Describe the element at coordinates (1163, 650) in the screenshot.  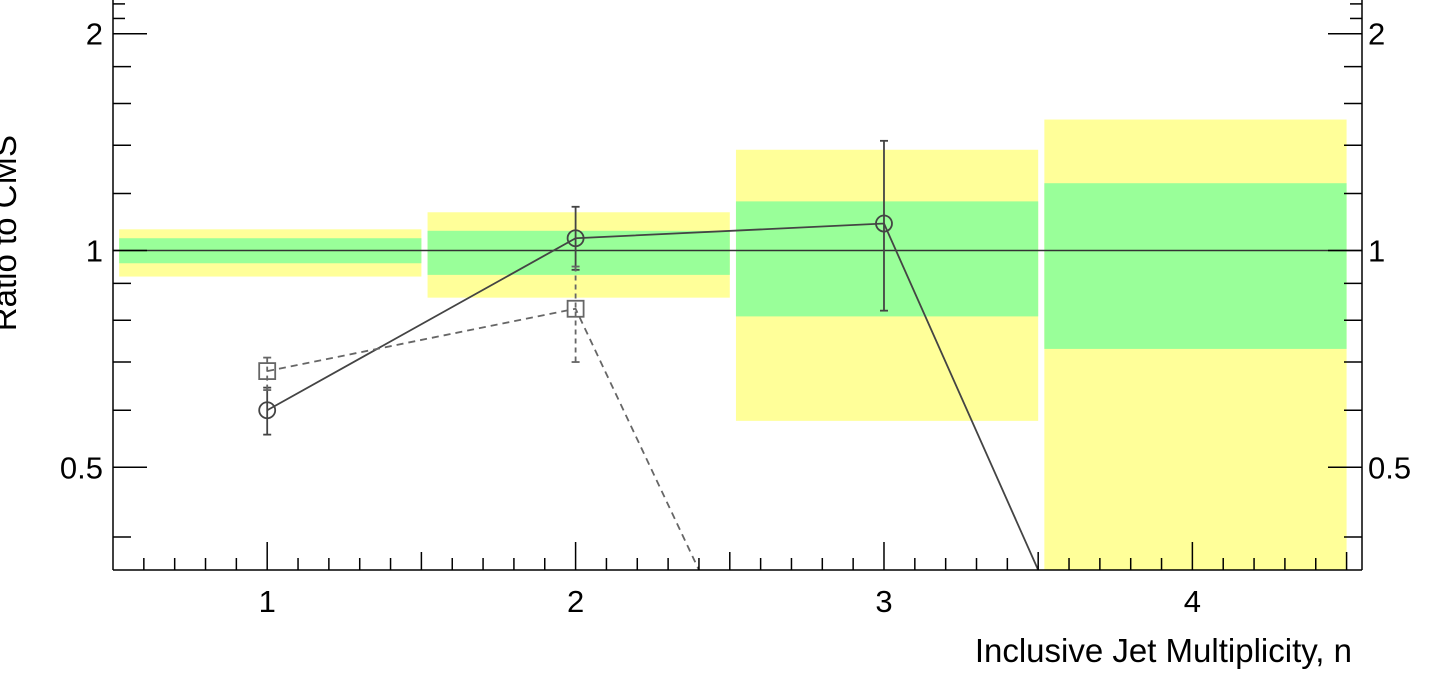
I see `x-axis-title: Inclusive Jet Multiplicity, n` at that location.